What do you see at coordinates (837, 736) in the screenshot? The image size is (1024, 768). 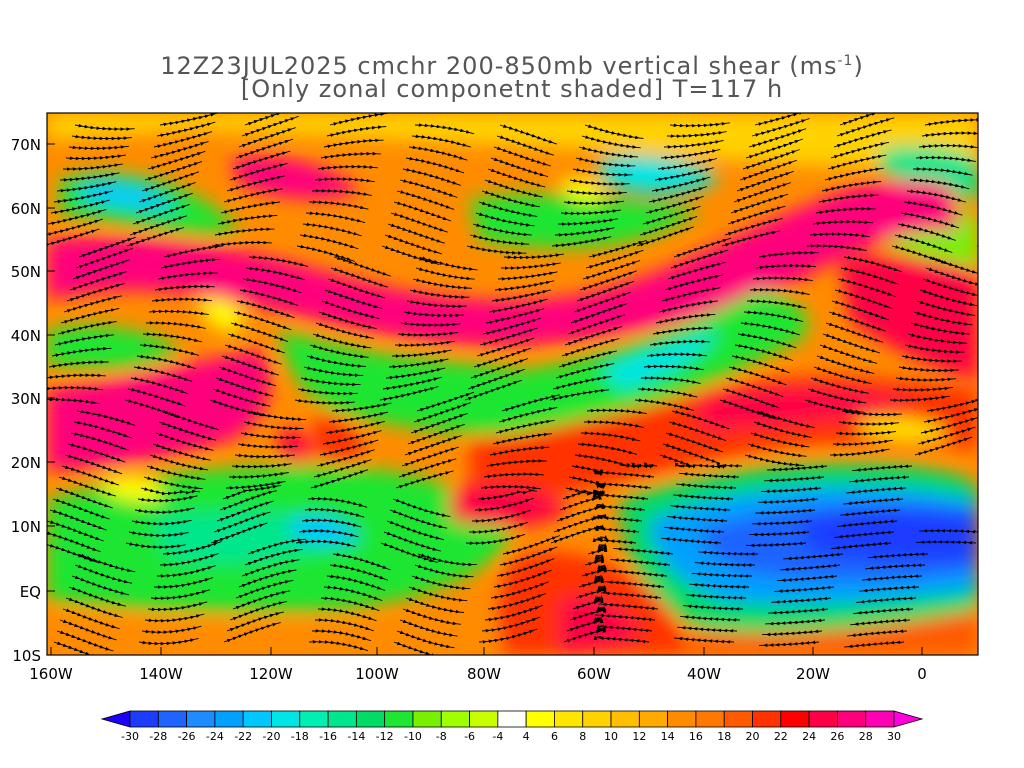 I see `colorbar-tick-label: 26` at bounding box center [837, 736].